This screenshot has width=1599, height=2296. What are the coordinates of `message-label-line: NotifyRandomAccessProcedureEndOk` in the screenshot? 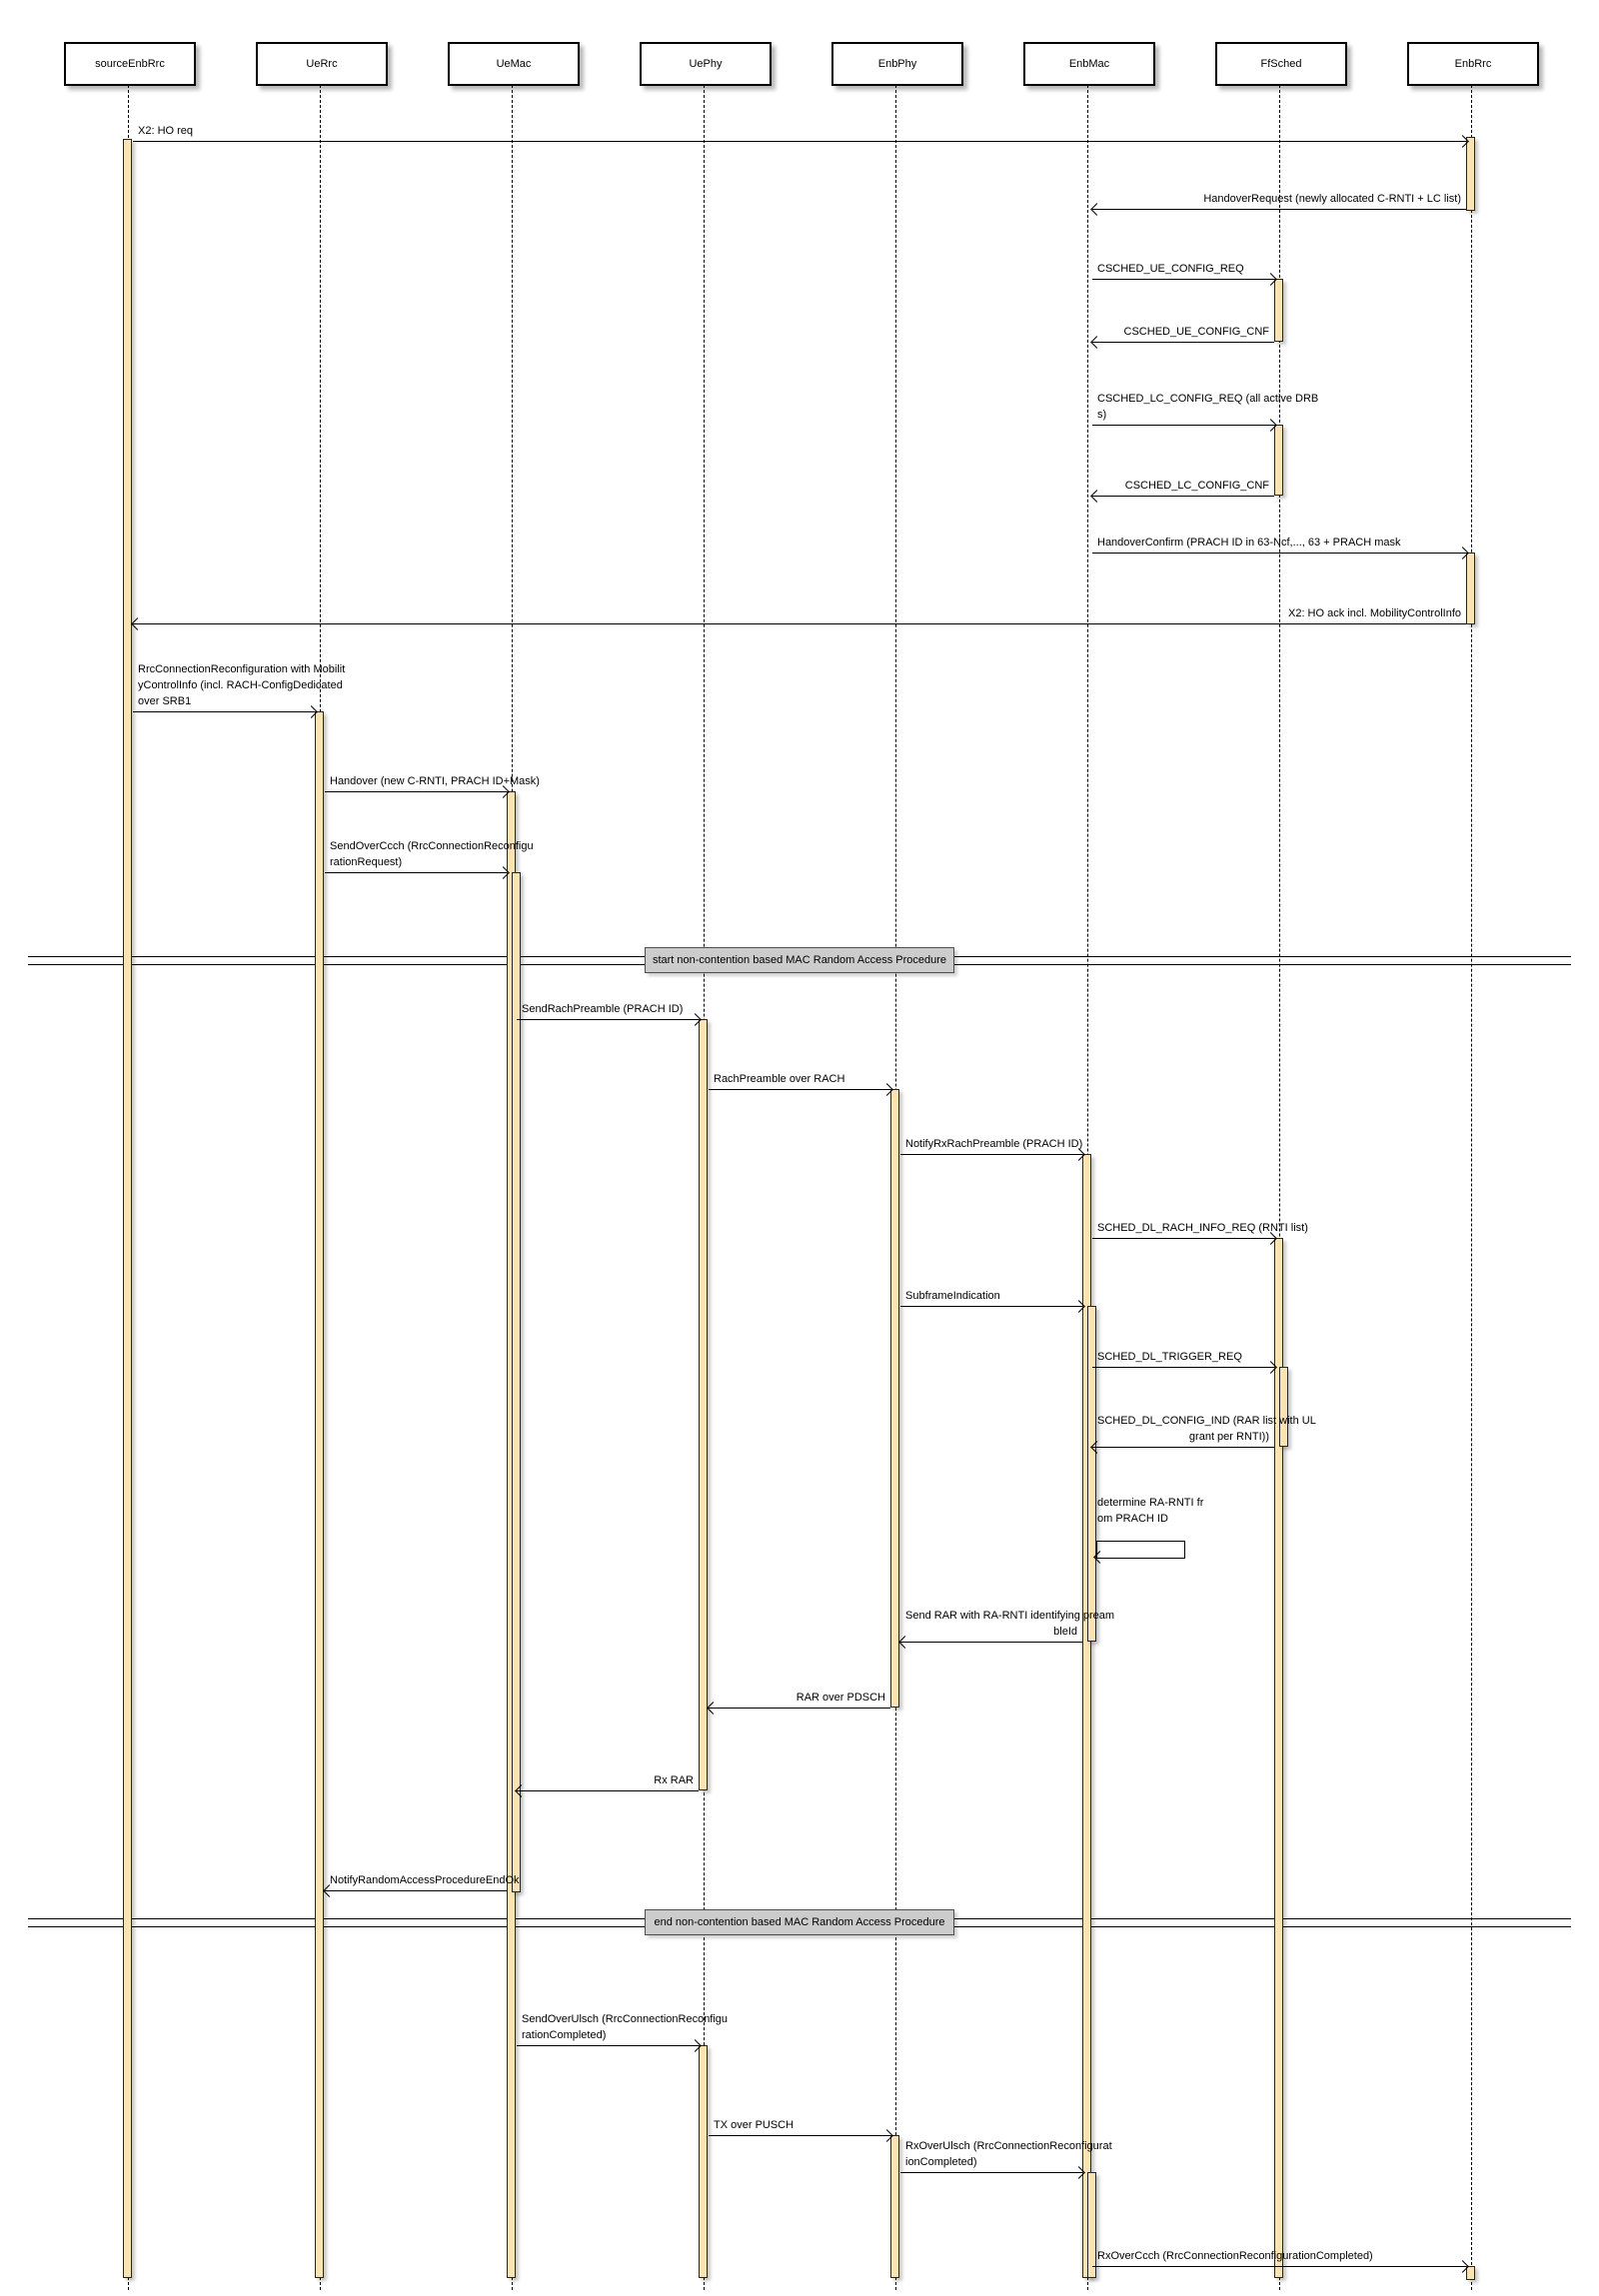 It's located at (425, 1880).